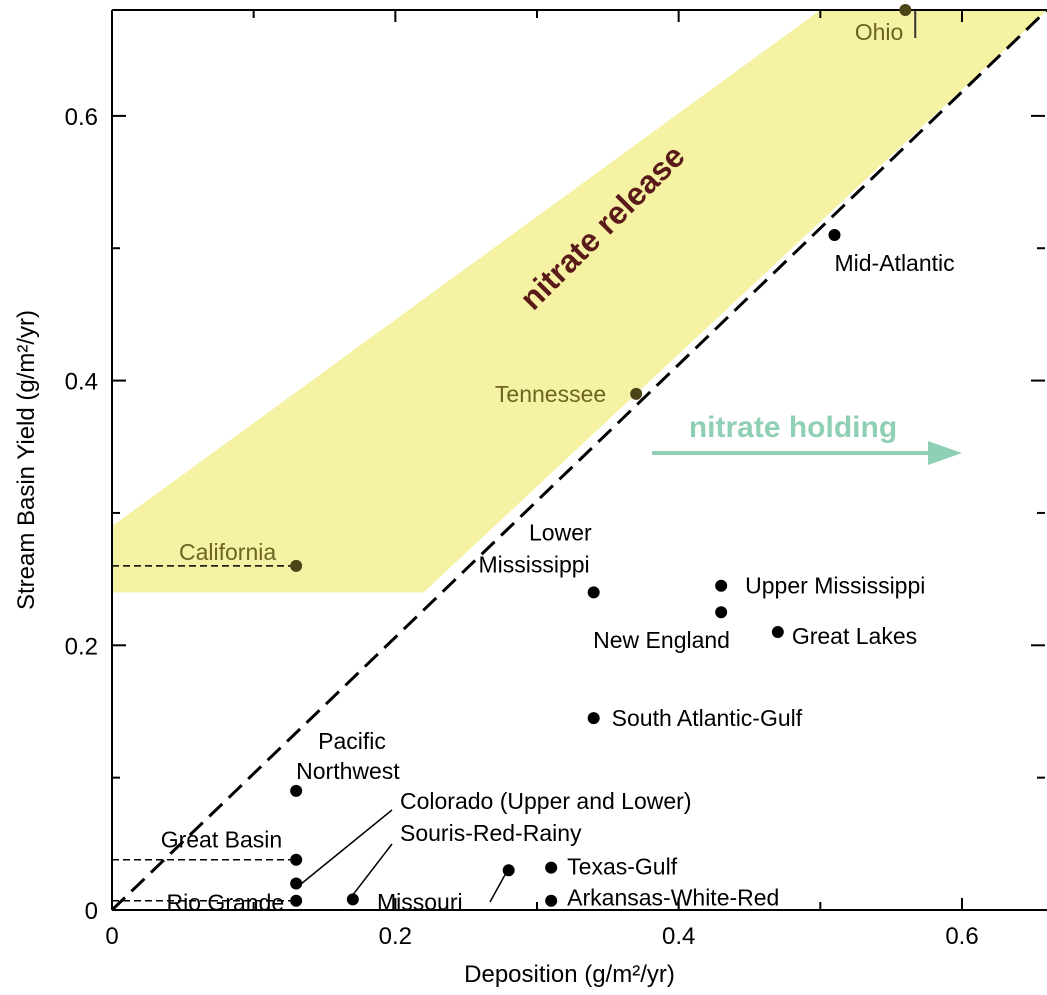 This screenshot has height=995, width=1047. What do you see at coordinates (296, 883) in the screenshot?
I see `point-colorado-upper-and-lower` at bounding box center [296, 883].